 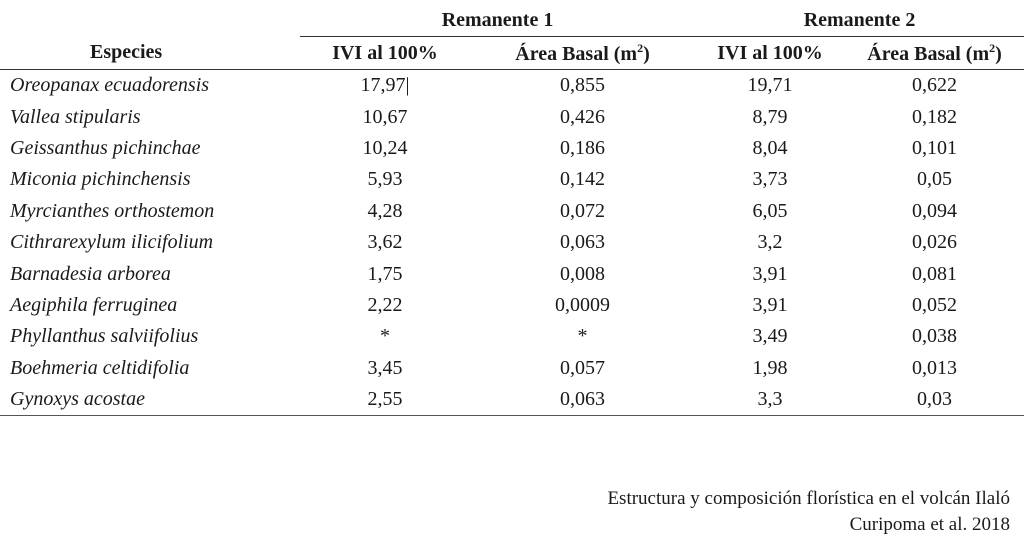 What do you see at coordinates (935, 304) in the screenshot?
I see `area-basal-remanente-2-cell: 0,052` at bounding box center [935, 304].